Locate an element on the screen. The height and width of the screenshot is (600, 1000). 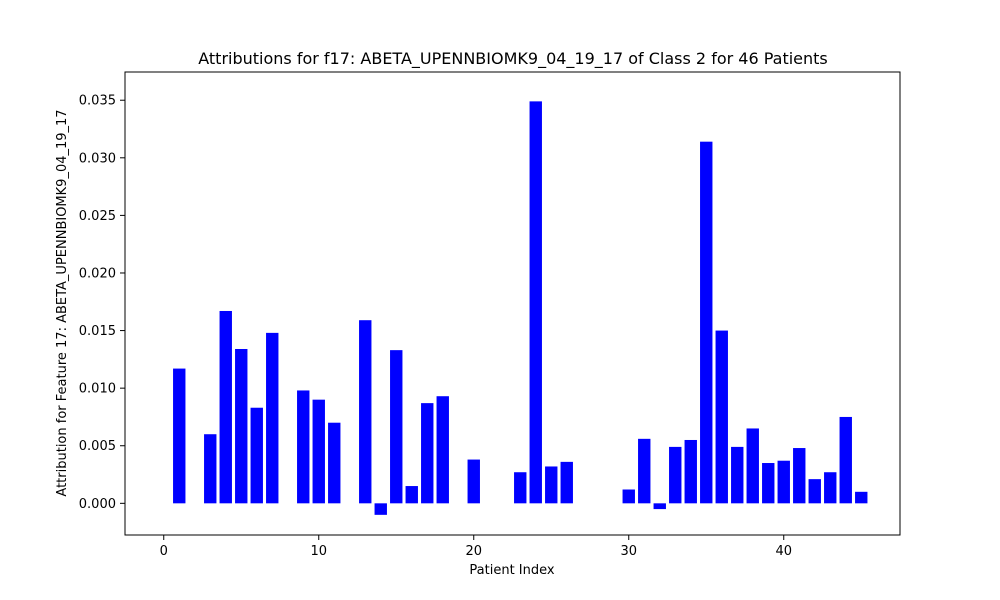
x-tick-label: 20 is located at coordinates (473, 551).